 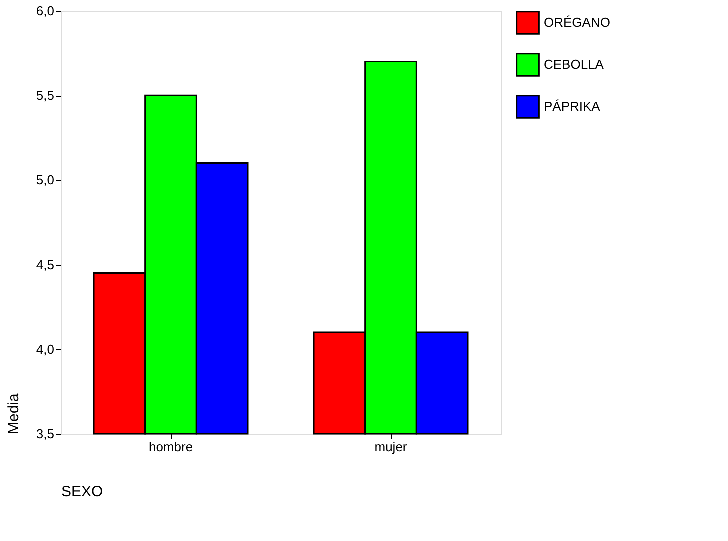 I want to click on x-axis-title: SEXO, so click(x=83, y=492).